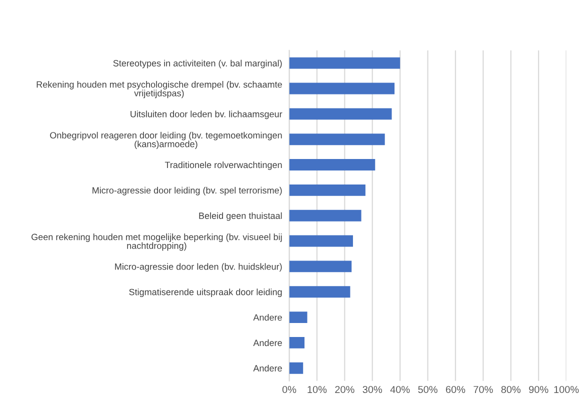 The width and height of the screenshot is (582, 403). What do you see at coordinates (157, 242) in the screenshot?
I see `y-tick-label: Geen rekening houden met mogelijke beperking (bv. visueel bij nachtdropping)` at bounding box center [157, 242].